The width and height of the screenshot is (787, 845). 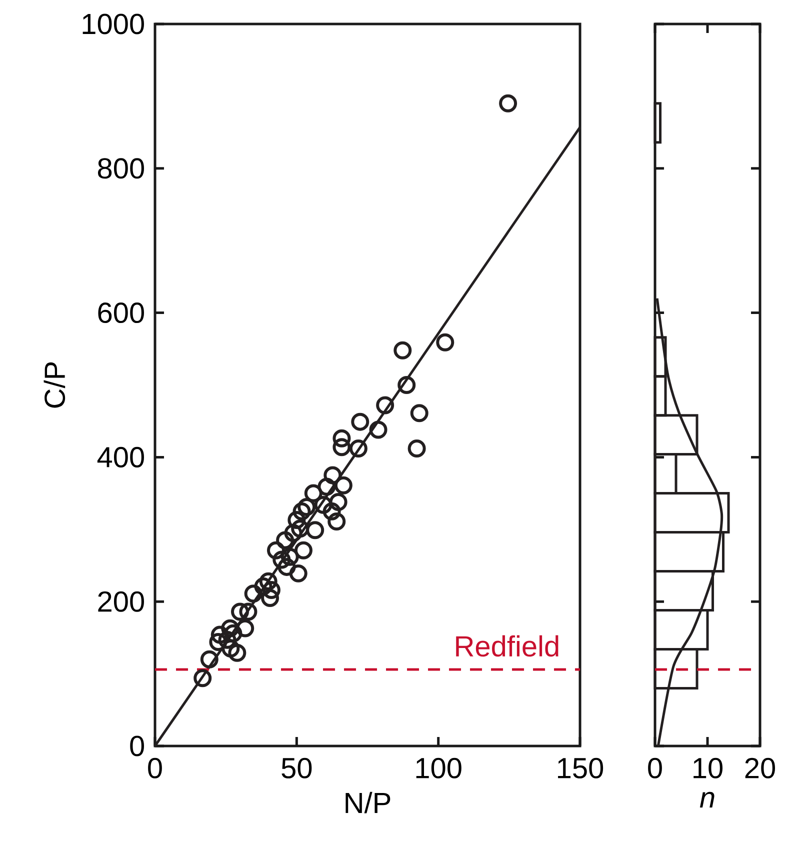 I want to click on y-tick-label: 200, so click(x=121, y=601).